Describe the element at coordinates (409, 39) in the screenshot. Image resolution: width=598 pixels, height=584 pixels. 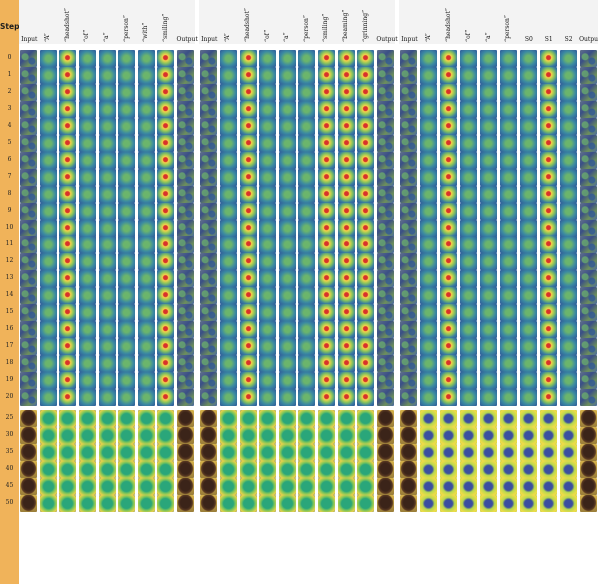
I see `column-label: Input` at that location.